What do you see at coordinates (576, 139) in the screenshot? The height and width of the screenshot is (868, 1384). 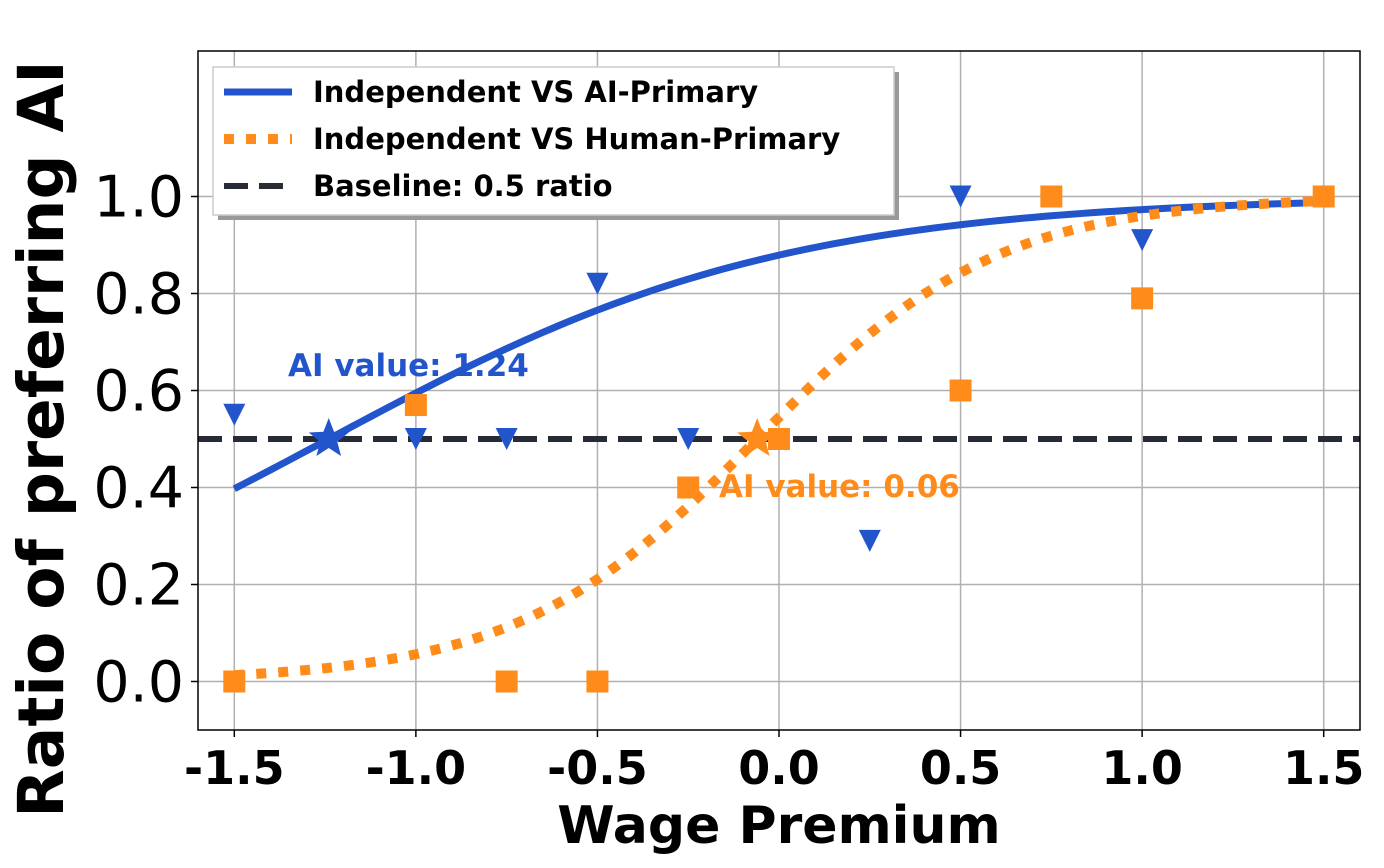 I see `legend-label: Independent VS Human-Primary` at bounding box center [576, 139].